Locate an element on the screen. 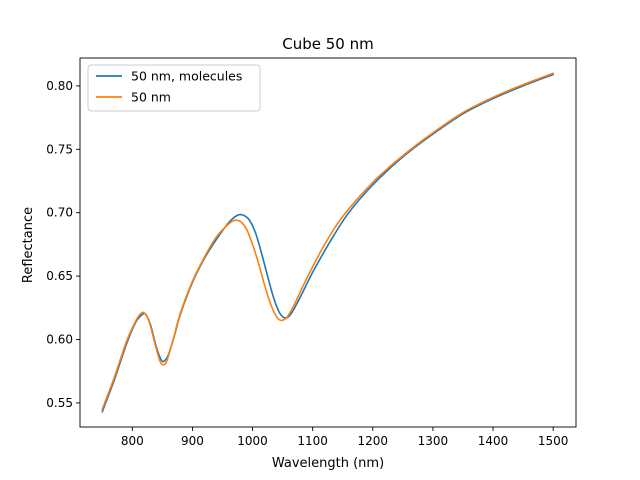 The height and width of the screenshot is (480, 640). chart-title: Cube 50 nm is located at coordinates (327, 44).